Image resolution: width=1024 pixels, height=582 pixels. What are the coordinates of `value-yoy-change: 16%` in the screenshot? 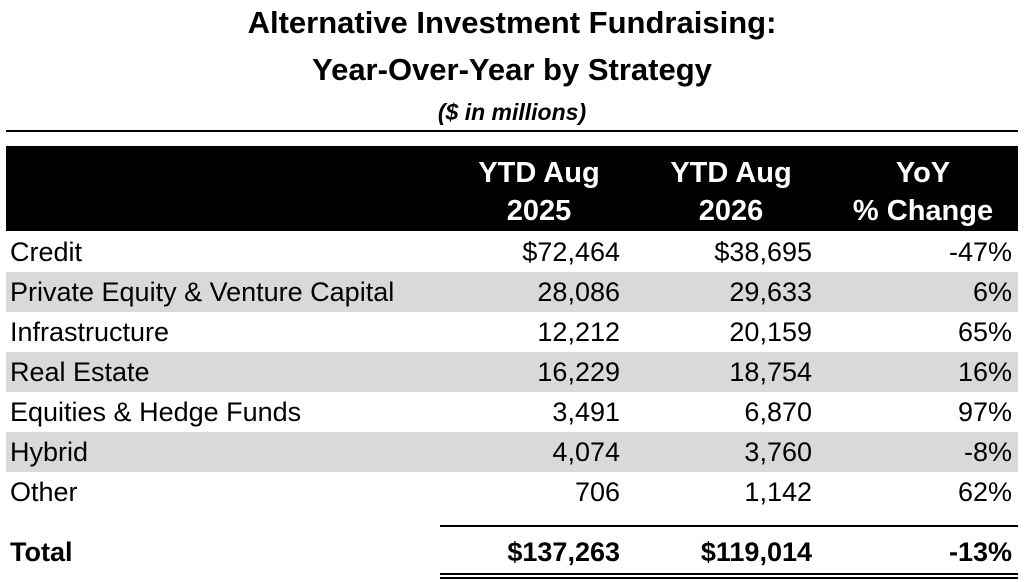 It's located at (984, 372).